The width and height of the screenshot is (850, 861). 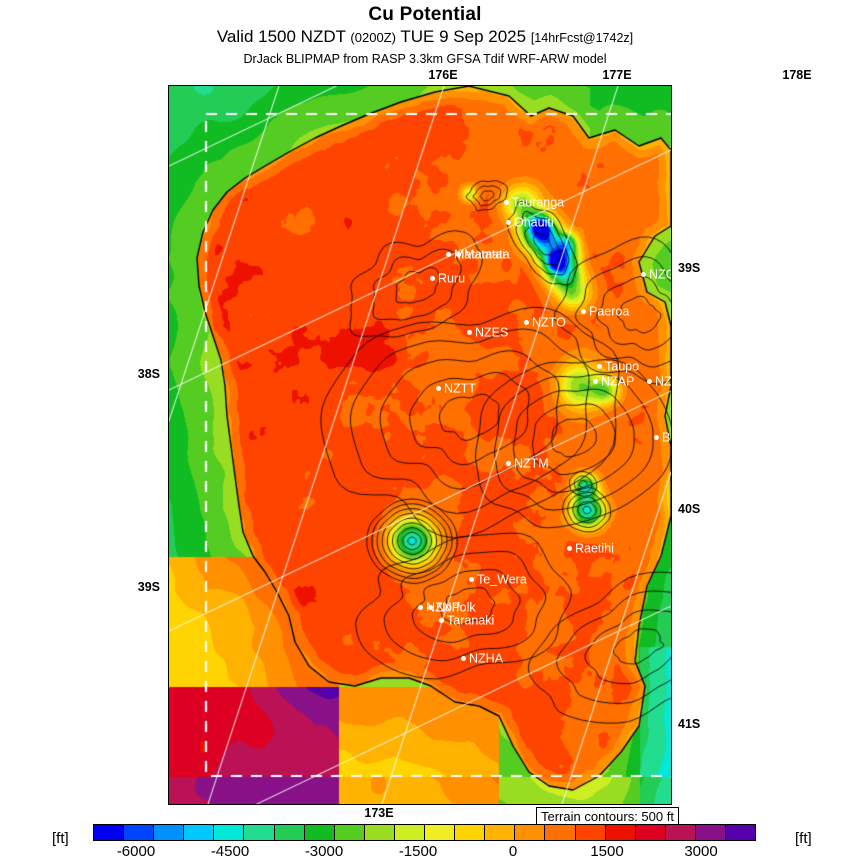 I want to click on lon-label-bottom-0: 173E, so click(x=379, y=813).